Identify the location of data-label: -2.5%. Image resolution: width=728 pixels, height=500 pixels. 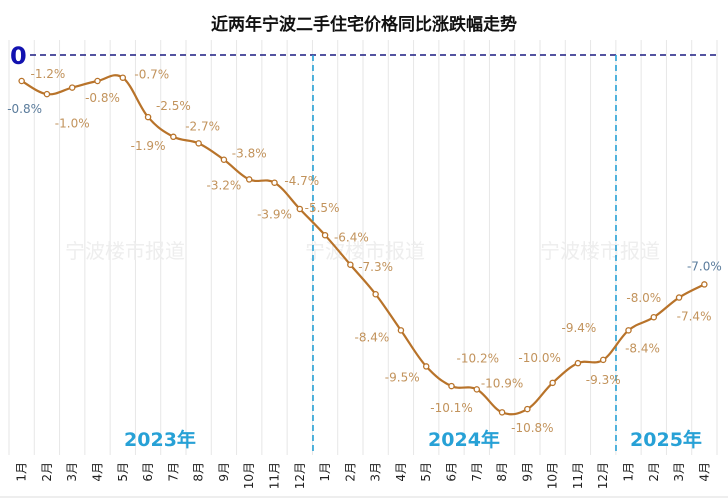
(173, 106).